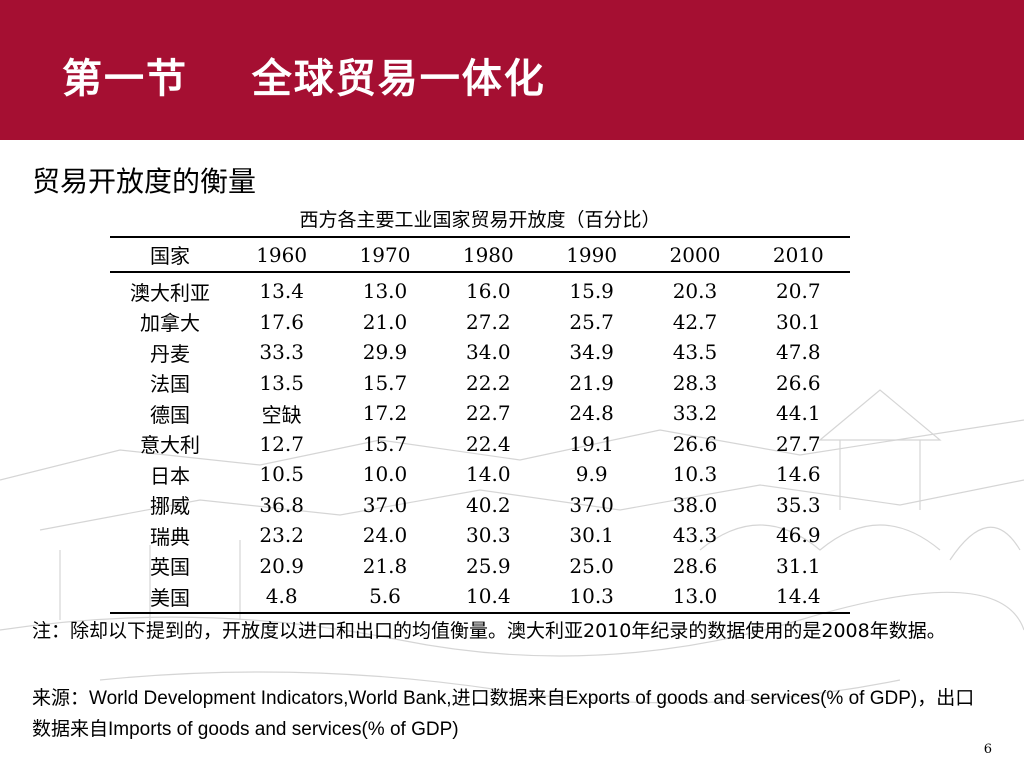  Describe the element at coordinates (591, 291) in the screenshot. I see `value-cell: 15.9` at that location.